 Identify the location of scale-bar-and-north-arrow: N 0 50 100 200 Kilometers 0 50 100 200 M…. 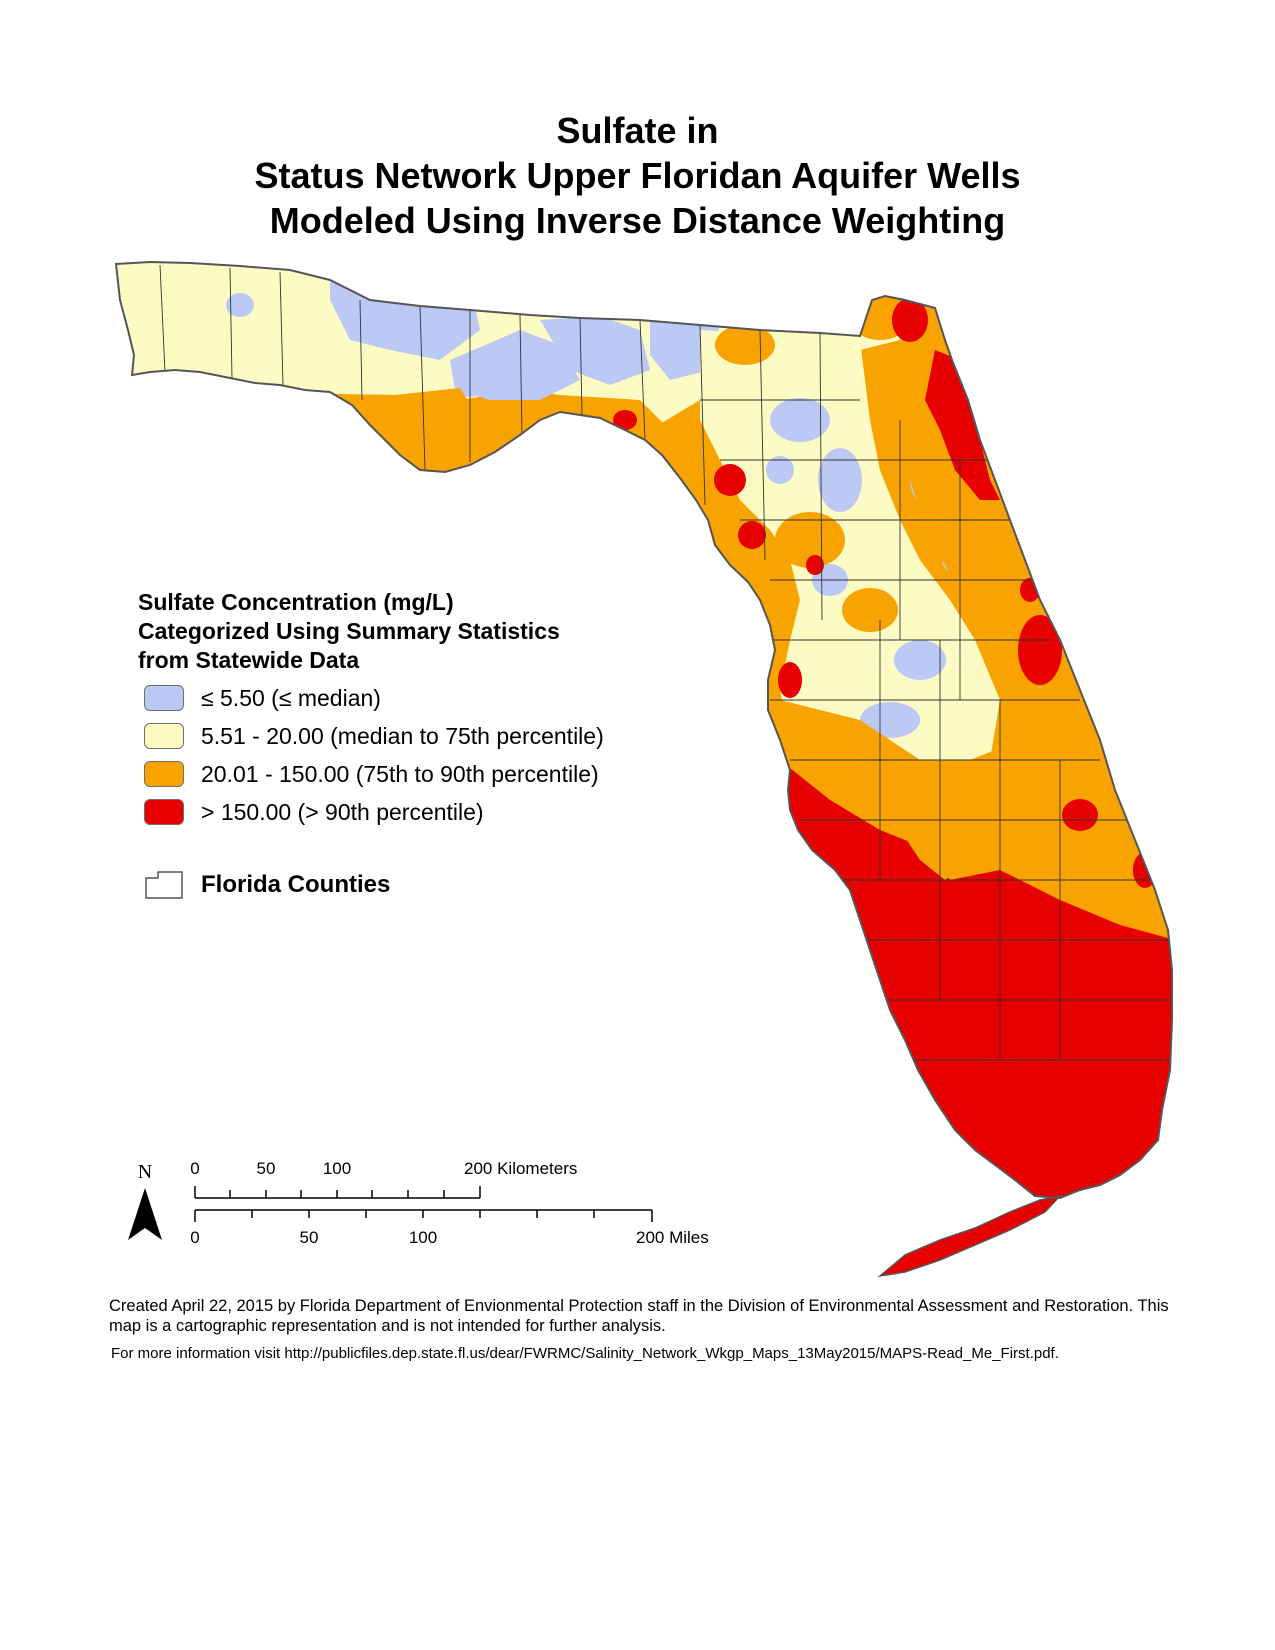
(418, 1203).